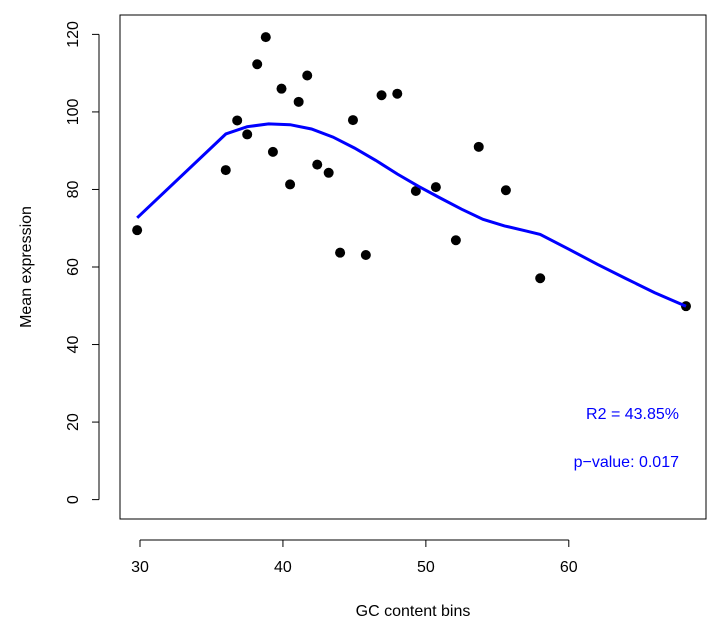  I want to click on y-tick-label: 80, so click(73, 189).